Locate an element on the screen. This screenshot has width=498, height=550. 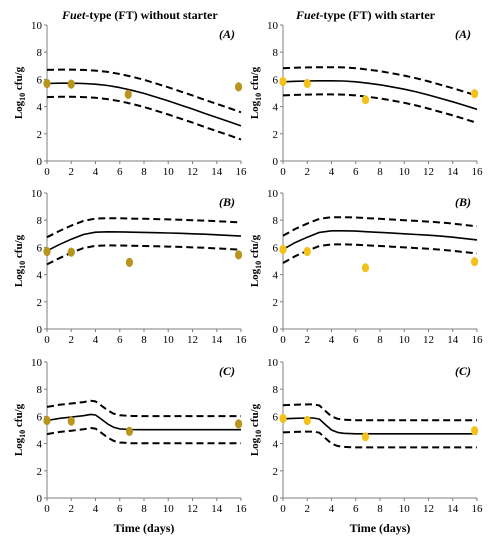
column-title-rest: -type (FT) with starter is located at coordinates (377, 15).